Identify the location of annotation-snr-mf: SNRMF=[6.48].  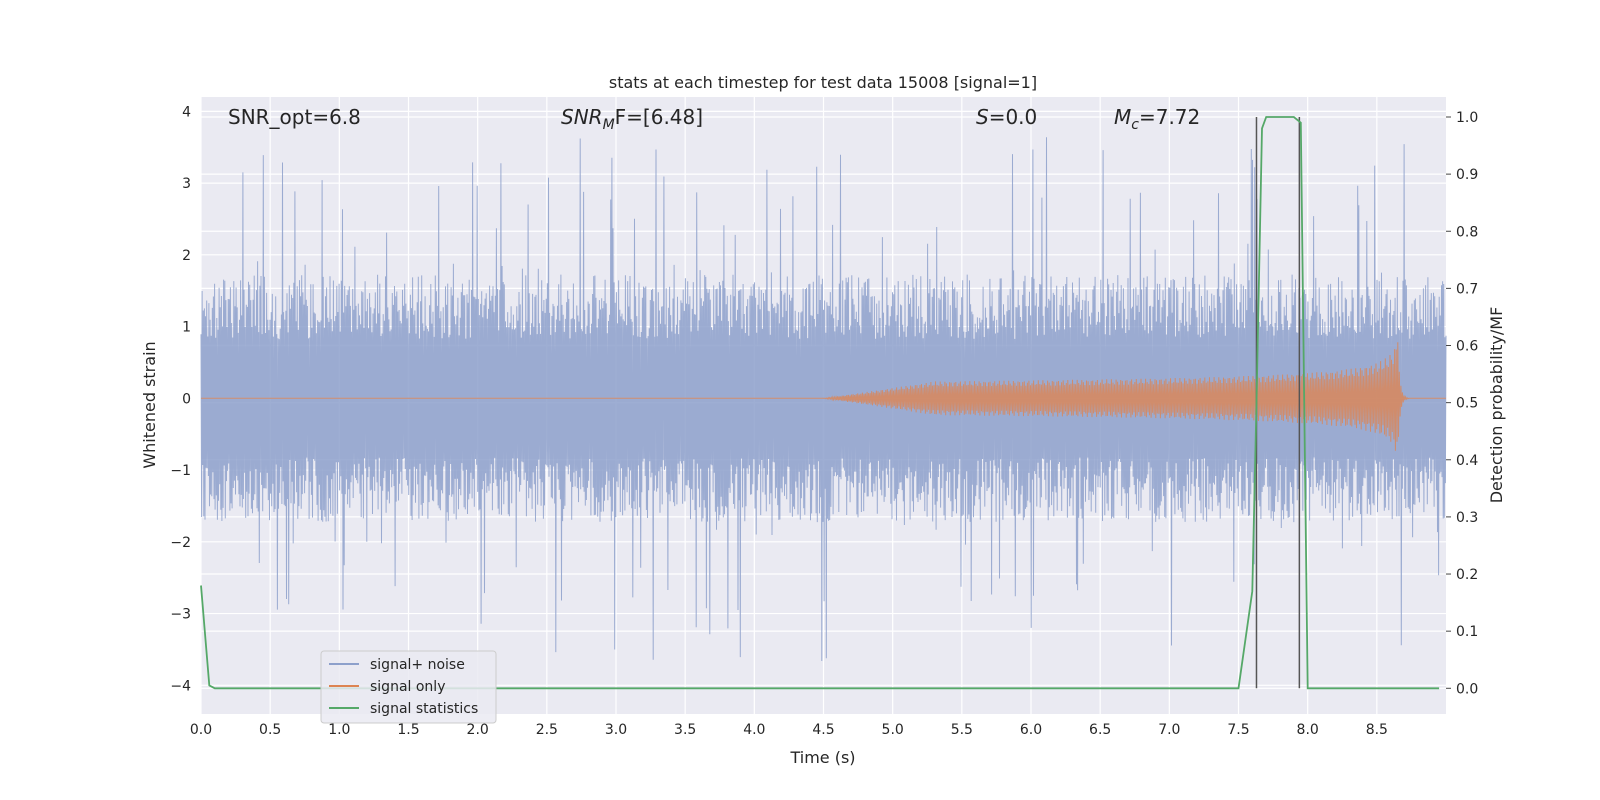
(632, 119).